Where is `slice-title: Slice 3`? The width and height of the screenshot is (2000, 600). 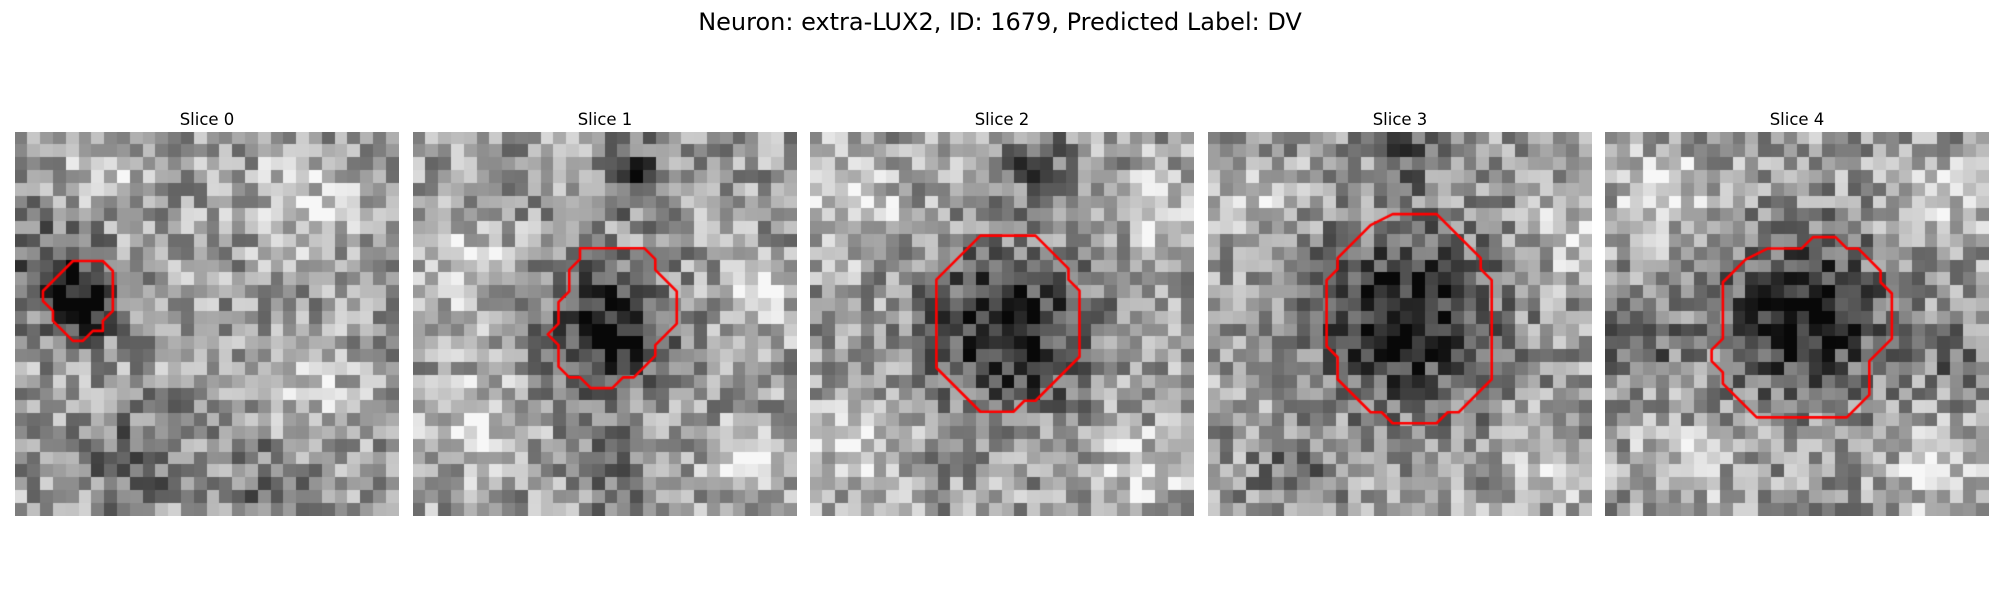 slice-title: Slice 3 is located at coordinates (1400, 119).